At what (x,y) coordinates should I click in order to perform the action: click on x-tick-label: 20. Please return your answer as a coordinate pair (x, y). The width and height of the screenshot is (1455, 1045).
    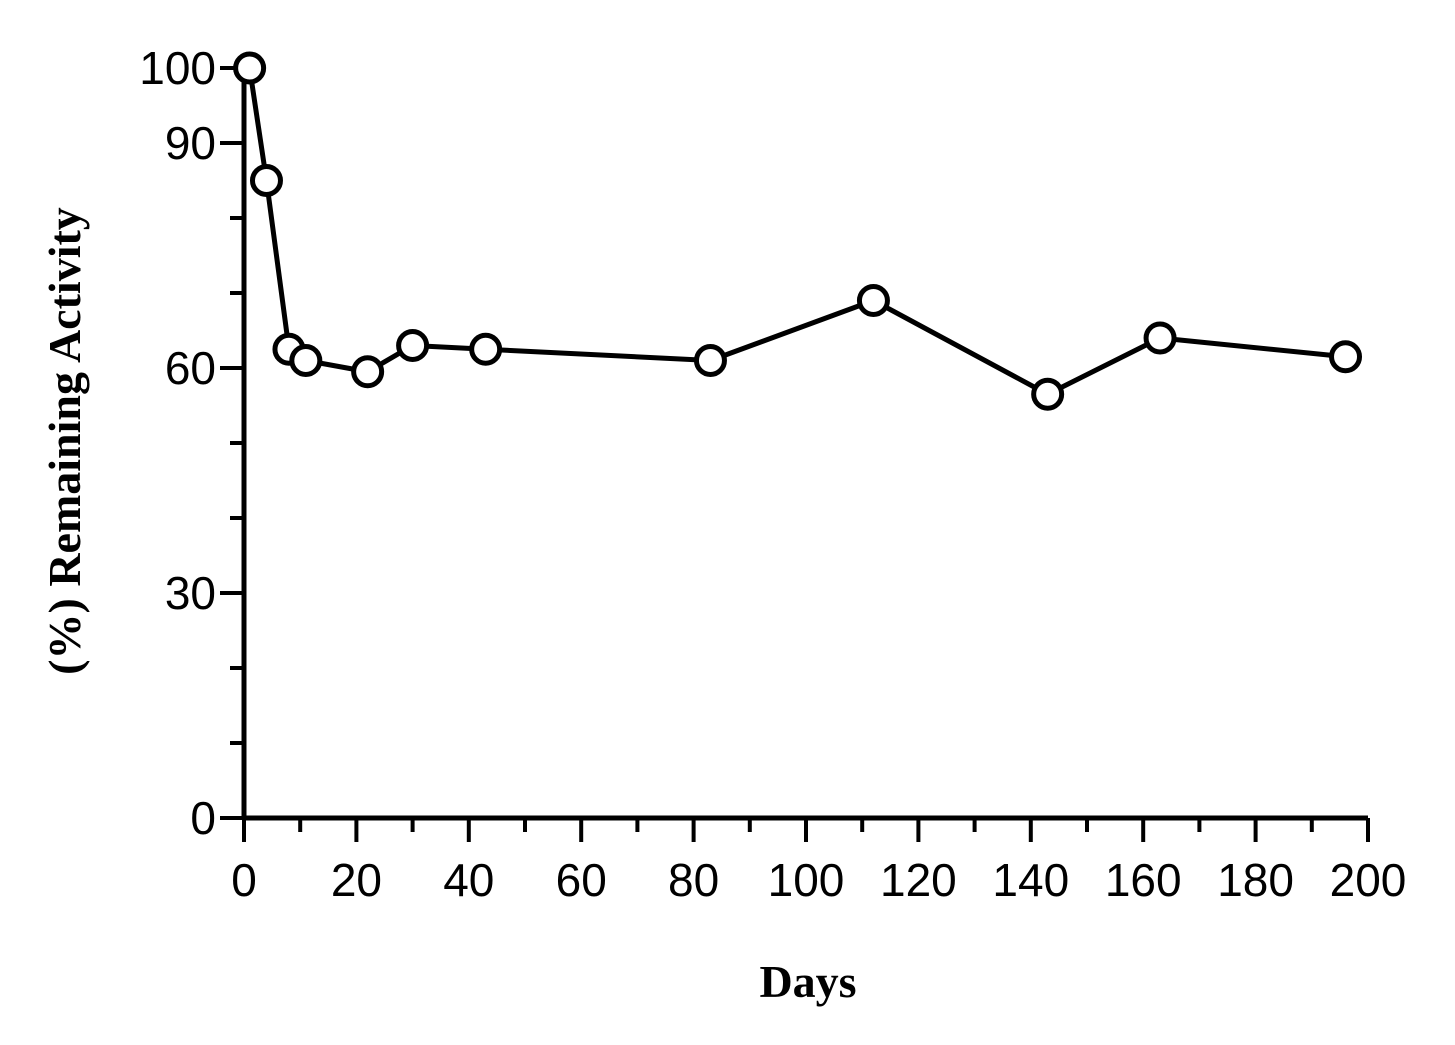
    Looking at the image, I should click on (356, 880).